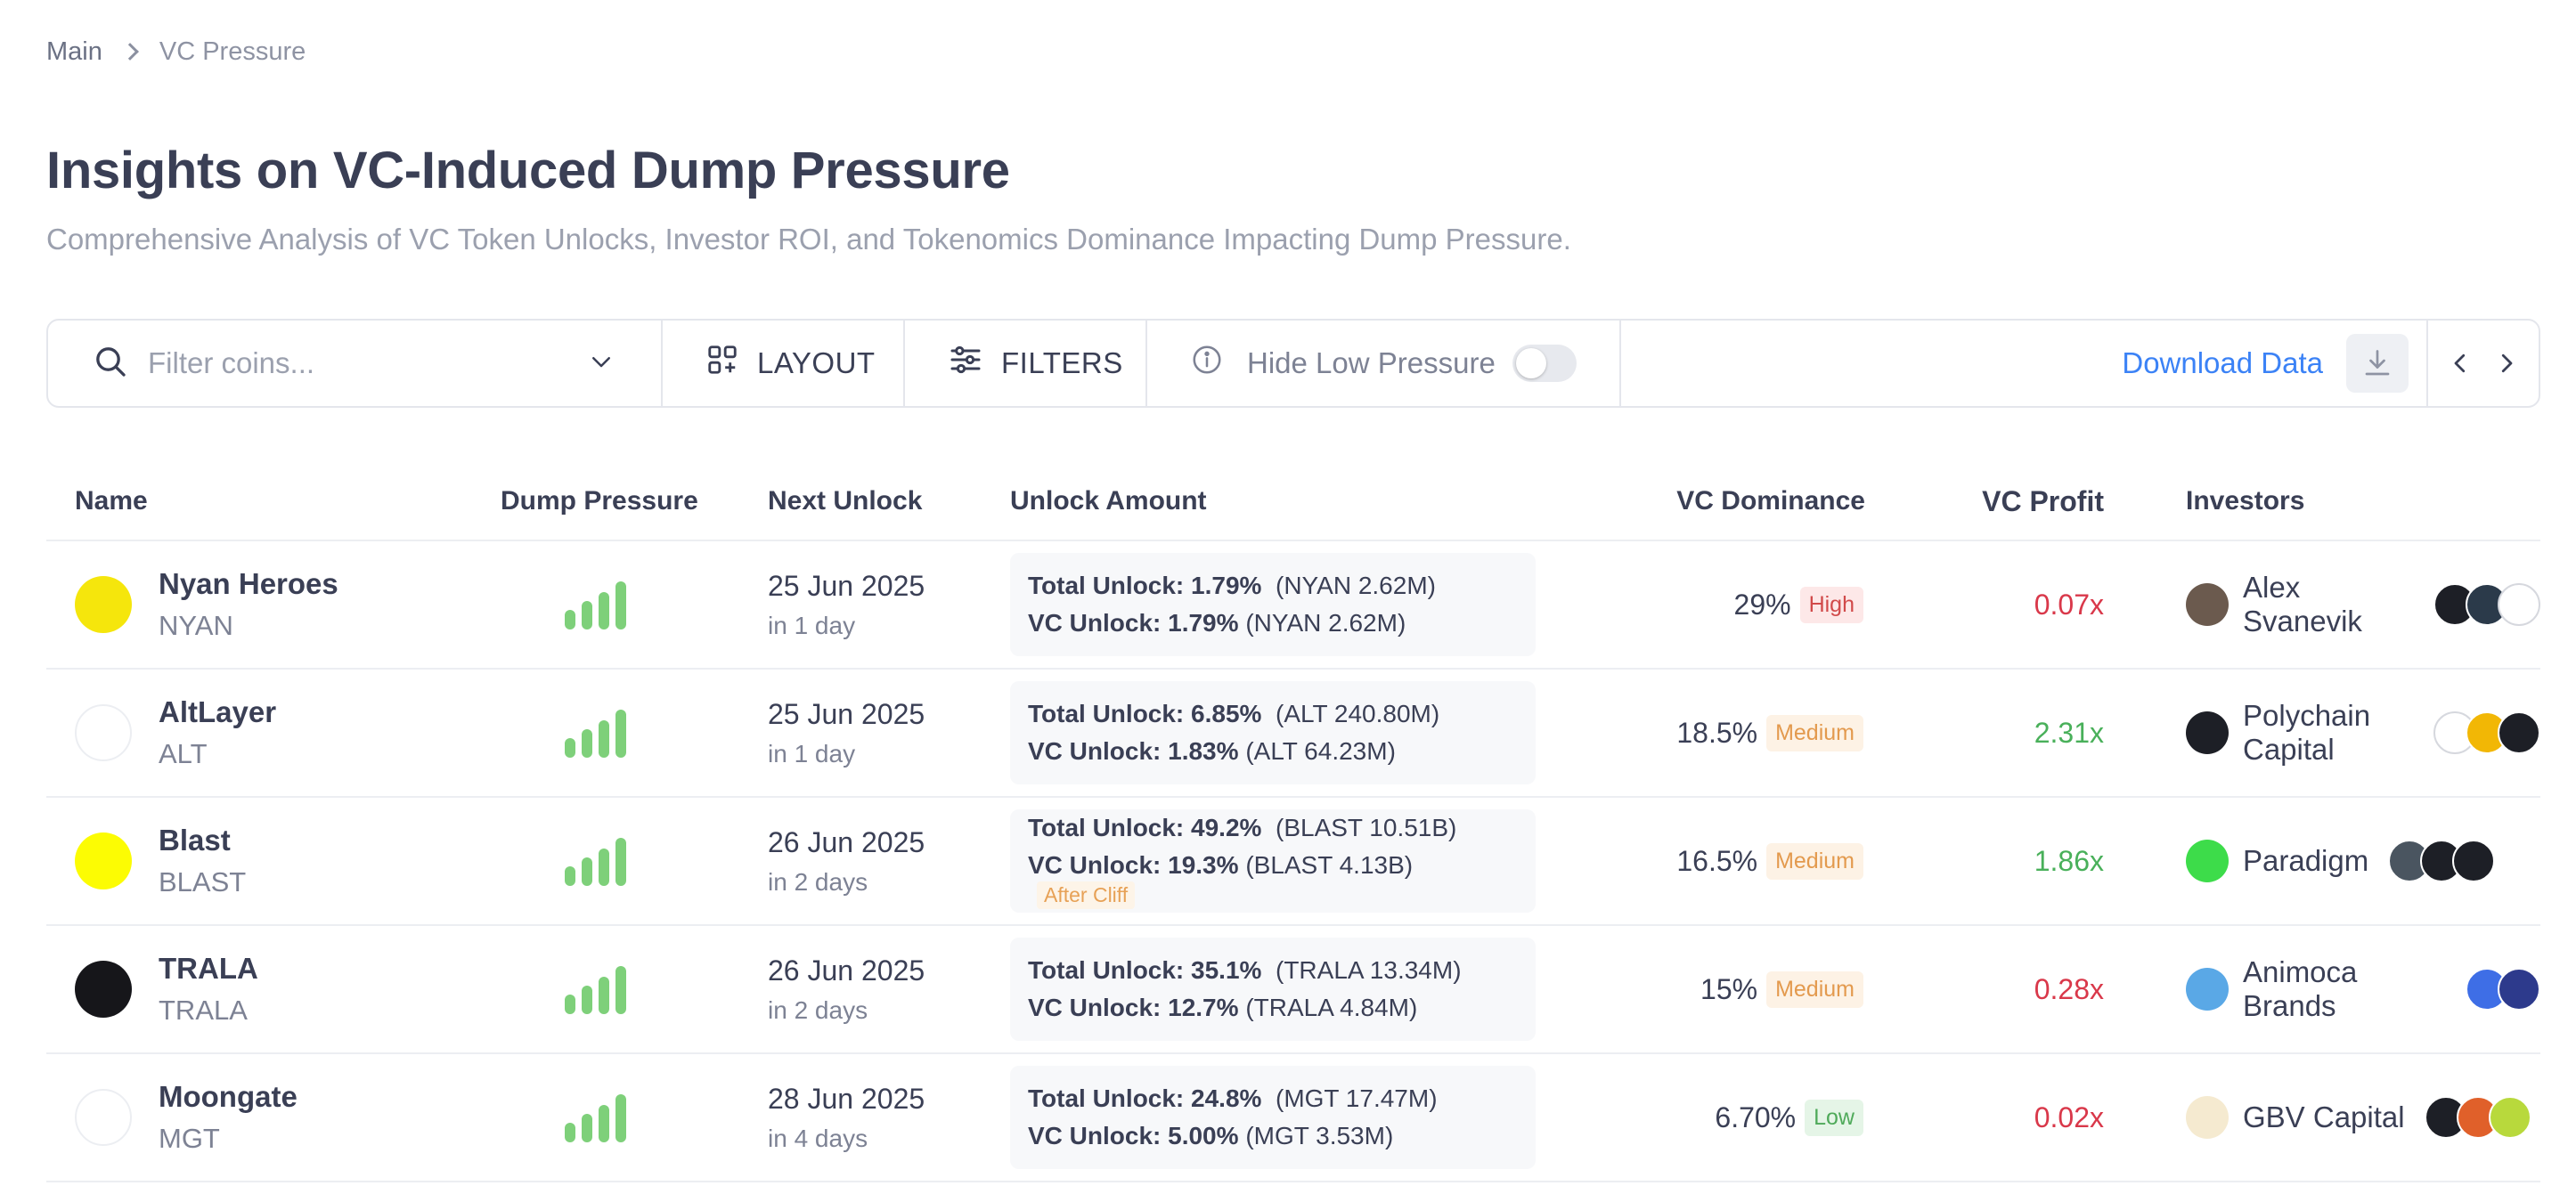 Image resolution: width=2576 pixels, height=1202 pixels. I want to click on lead-investor-name: Paradigm, so click(2306, 860).